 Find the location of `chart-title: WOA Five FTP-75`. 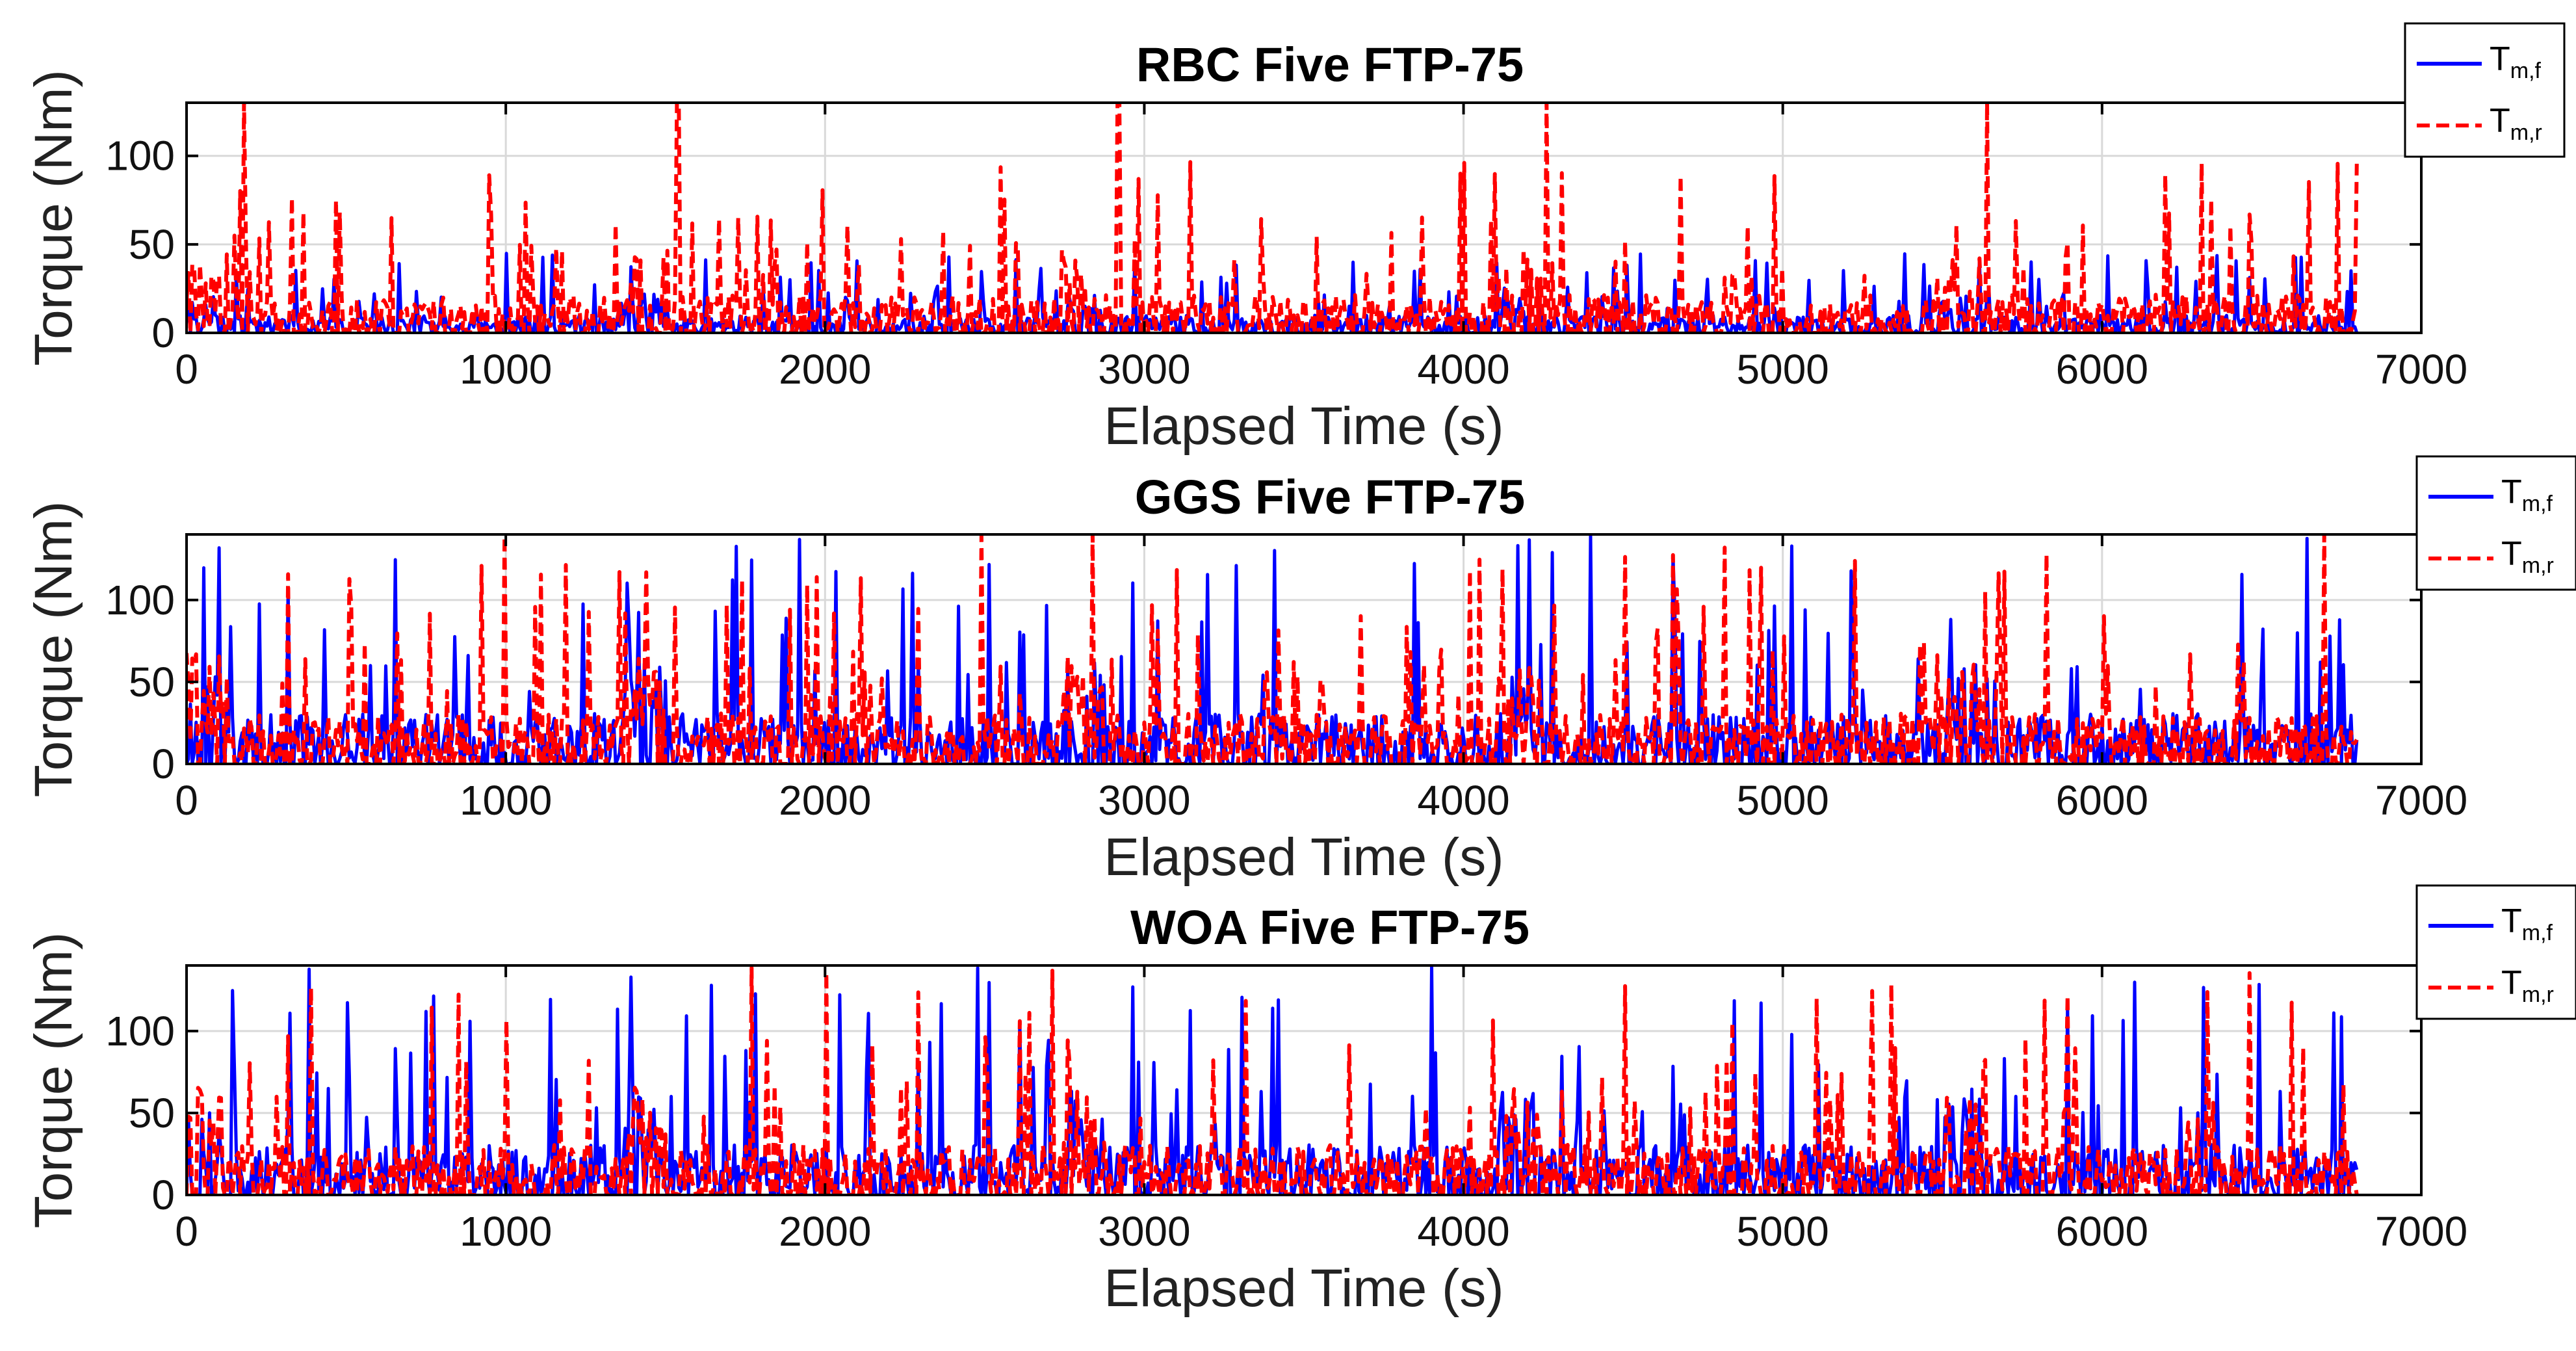

chart-title: WOA Five FTP-75 is located at coordinates (1329, 927).